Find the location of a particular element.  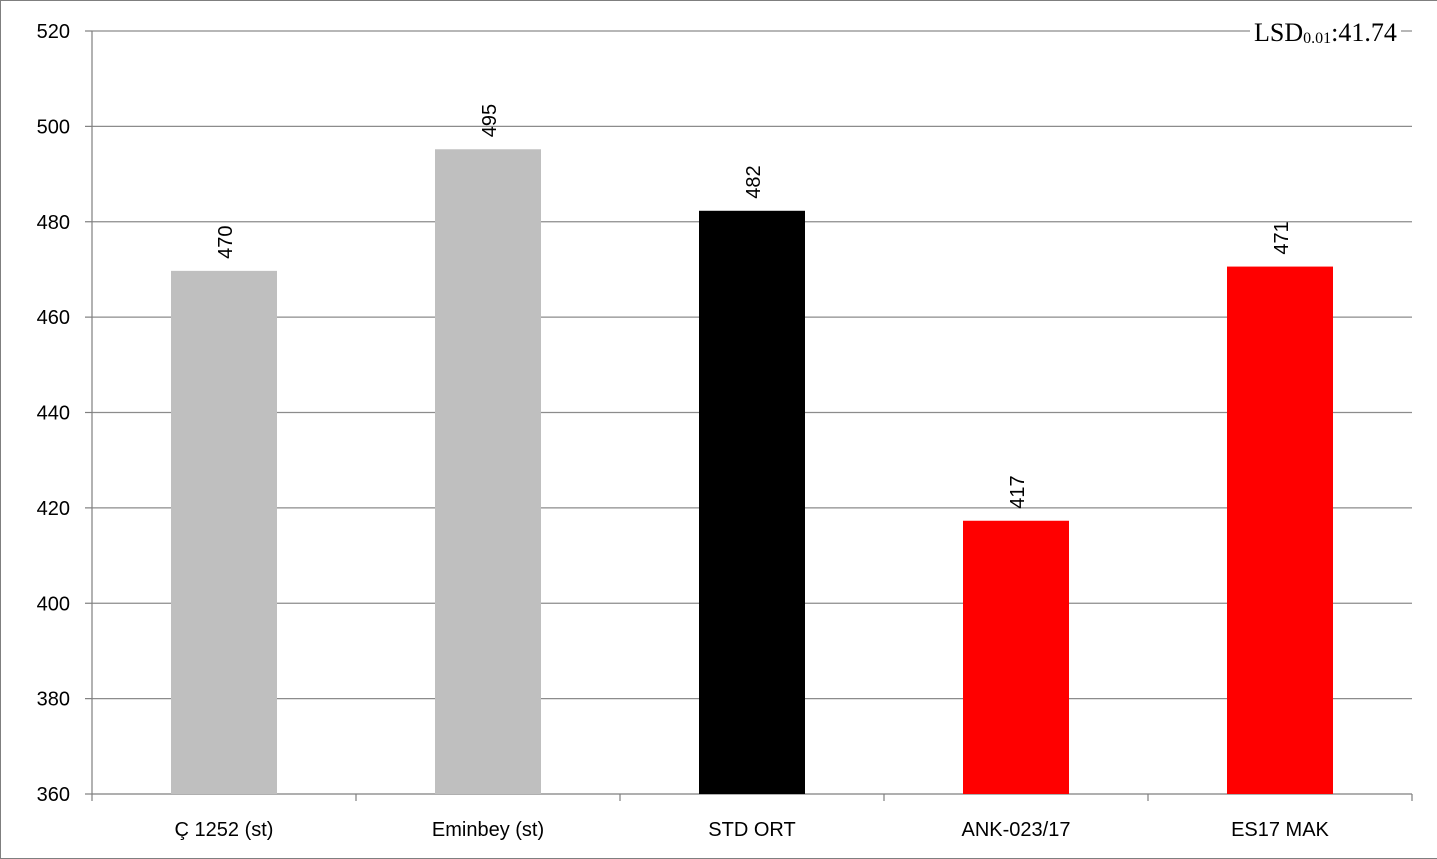

data-label: 482 is located at coordinates (754, 181).